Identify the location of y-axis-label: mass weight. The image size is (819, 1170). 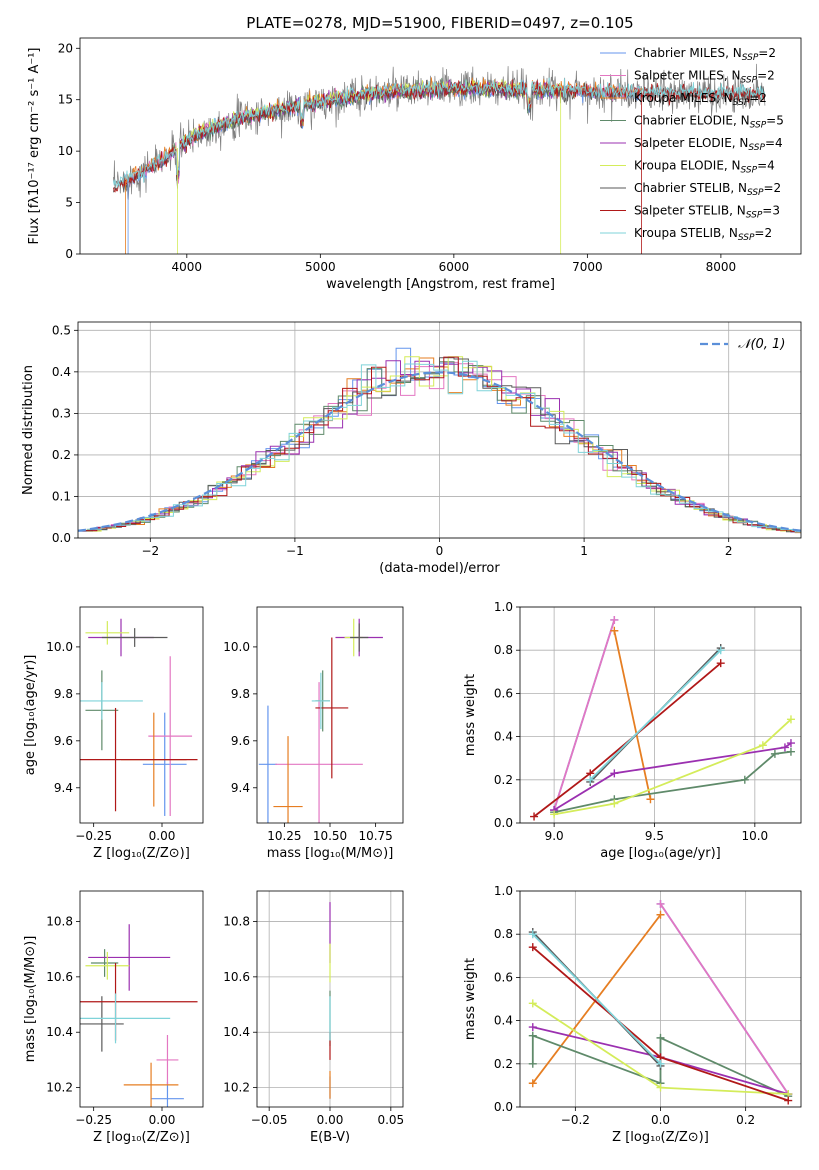
(470, 999).